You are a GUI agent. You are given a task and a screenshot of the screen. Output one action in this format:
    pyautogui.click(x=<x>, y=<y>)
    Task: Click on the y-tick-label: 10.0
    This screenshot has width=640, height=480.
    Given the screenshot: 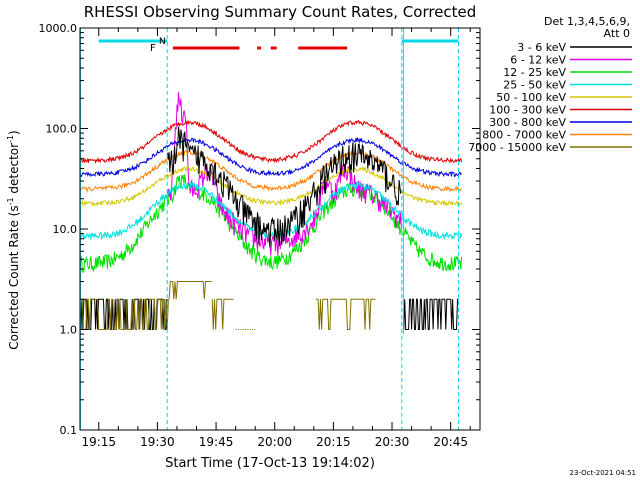 What is the action you would take?
    pyautogui.click(x=65, y=229)
    